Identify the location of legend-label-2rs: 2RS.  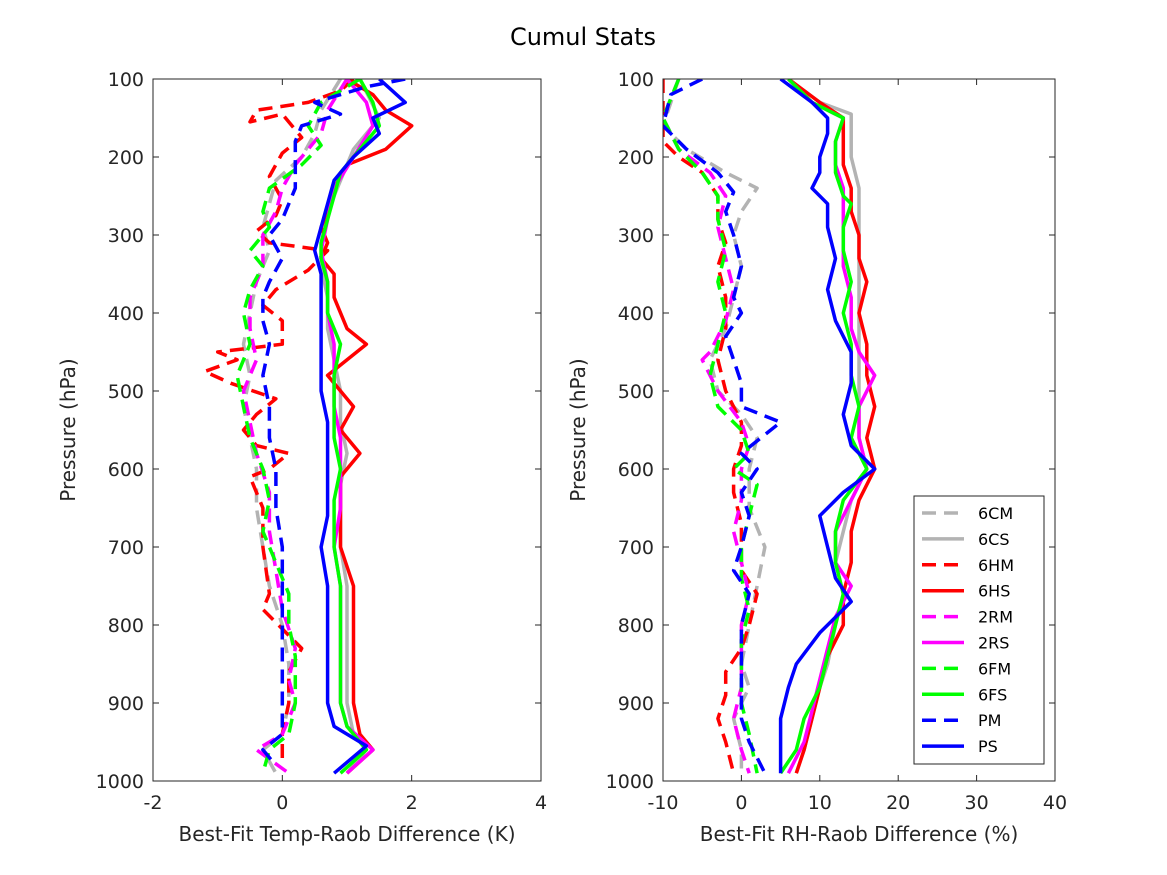
(993, 643).